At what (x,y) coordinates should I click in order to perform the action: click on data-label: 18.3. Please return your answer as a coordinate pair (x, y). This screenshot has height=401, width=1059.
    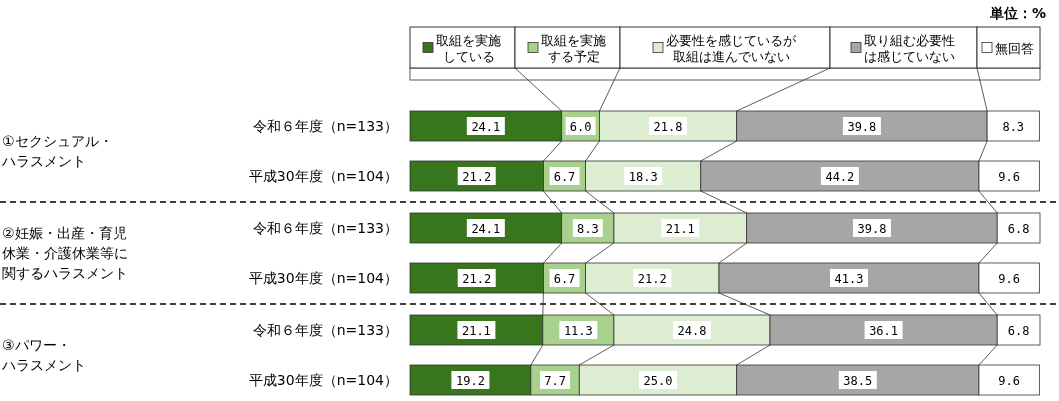
    Looking at the image, I should click on (643, 176).